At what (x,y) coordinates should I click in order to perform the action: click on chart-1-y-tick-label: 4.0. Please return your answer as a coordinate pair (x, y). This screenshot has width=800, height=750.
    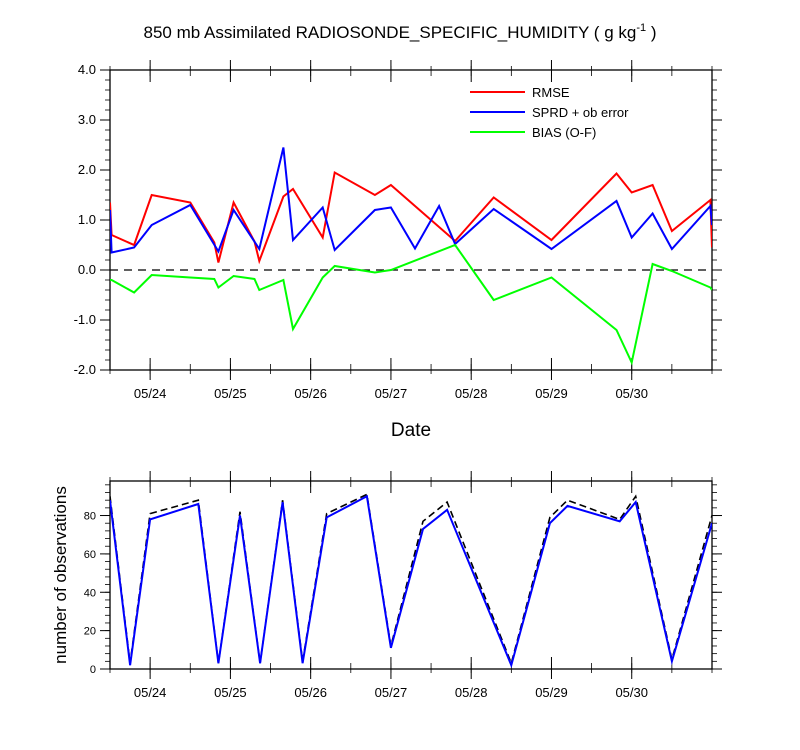
    Looking at the image, I should click on (87, 69).